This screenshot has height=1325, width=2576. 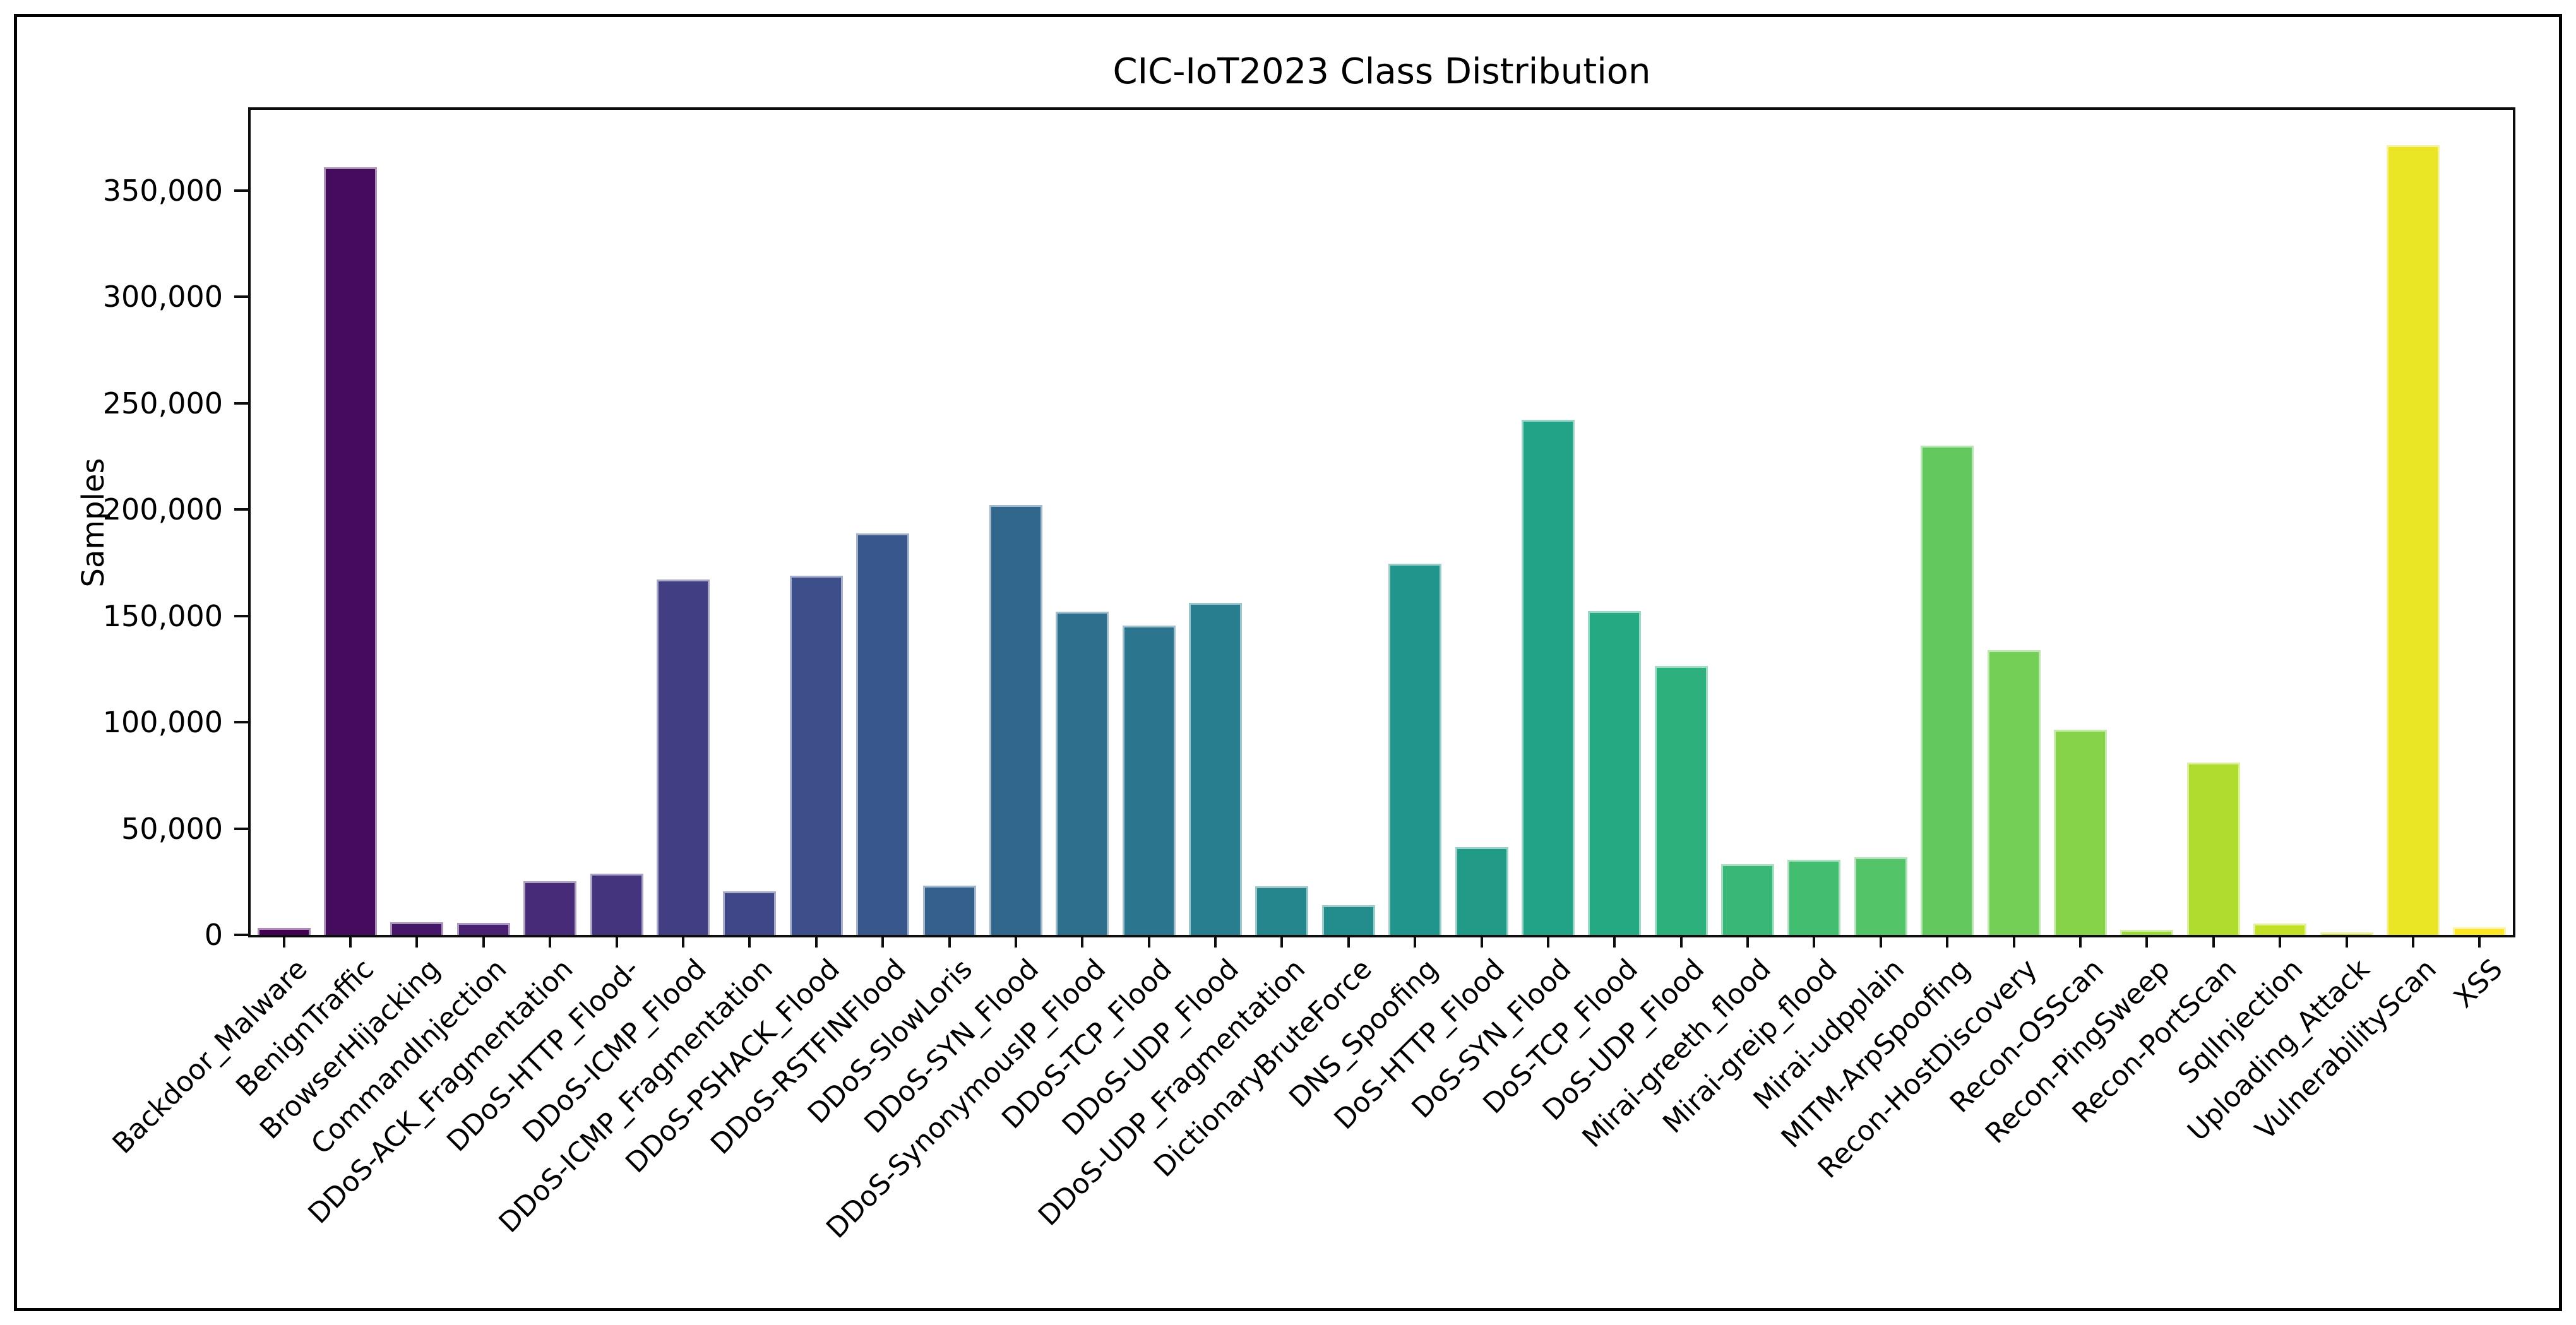 What do you see at coordinates (1149, 780) in the screenshot?
I see `bar-DDoS-TCP_Flood` at bounding box center [1149, 780].